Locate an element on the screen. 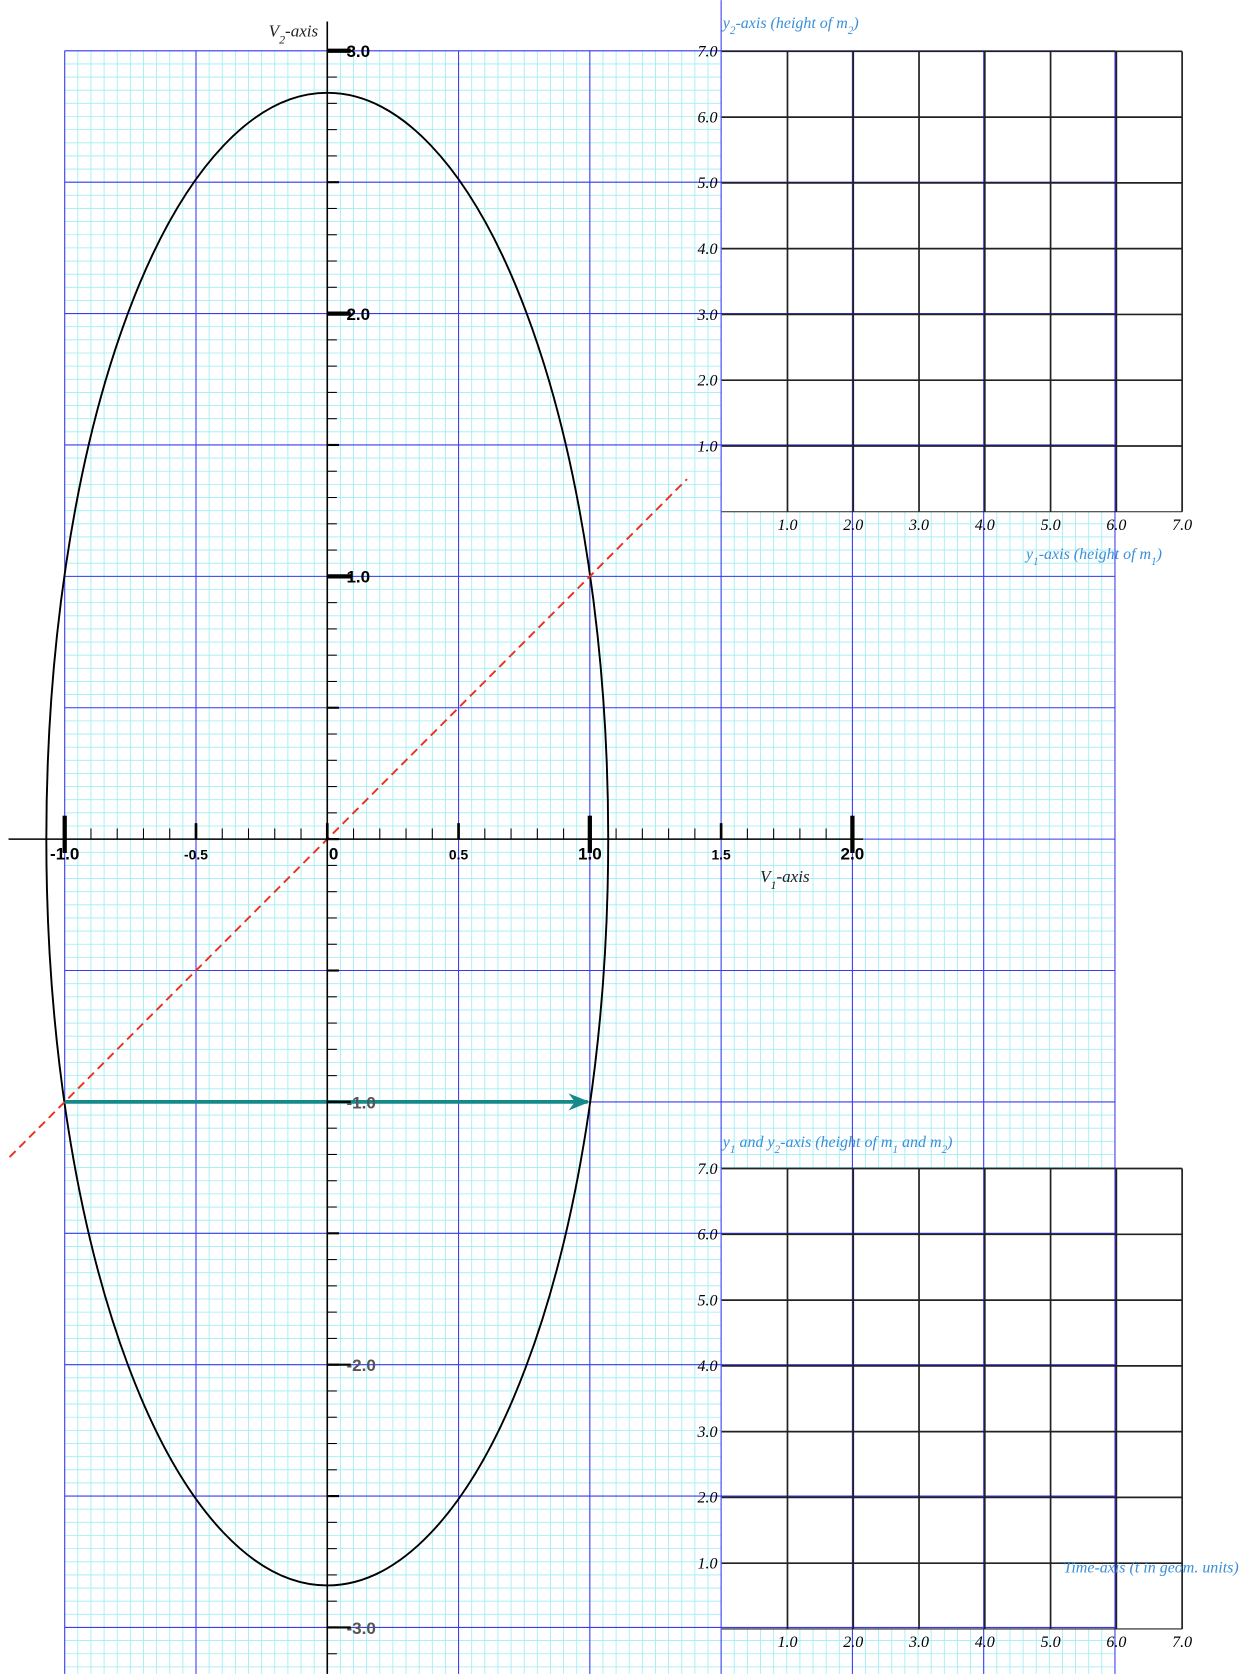 Image resolution: width=1243 pixels, height=1674 pixels. y-tick-label: -2.0 is located at coordinates (360, 1365).